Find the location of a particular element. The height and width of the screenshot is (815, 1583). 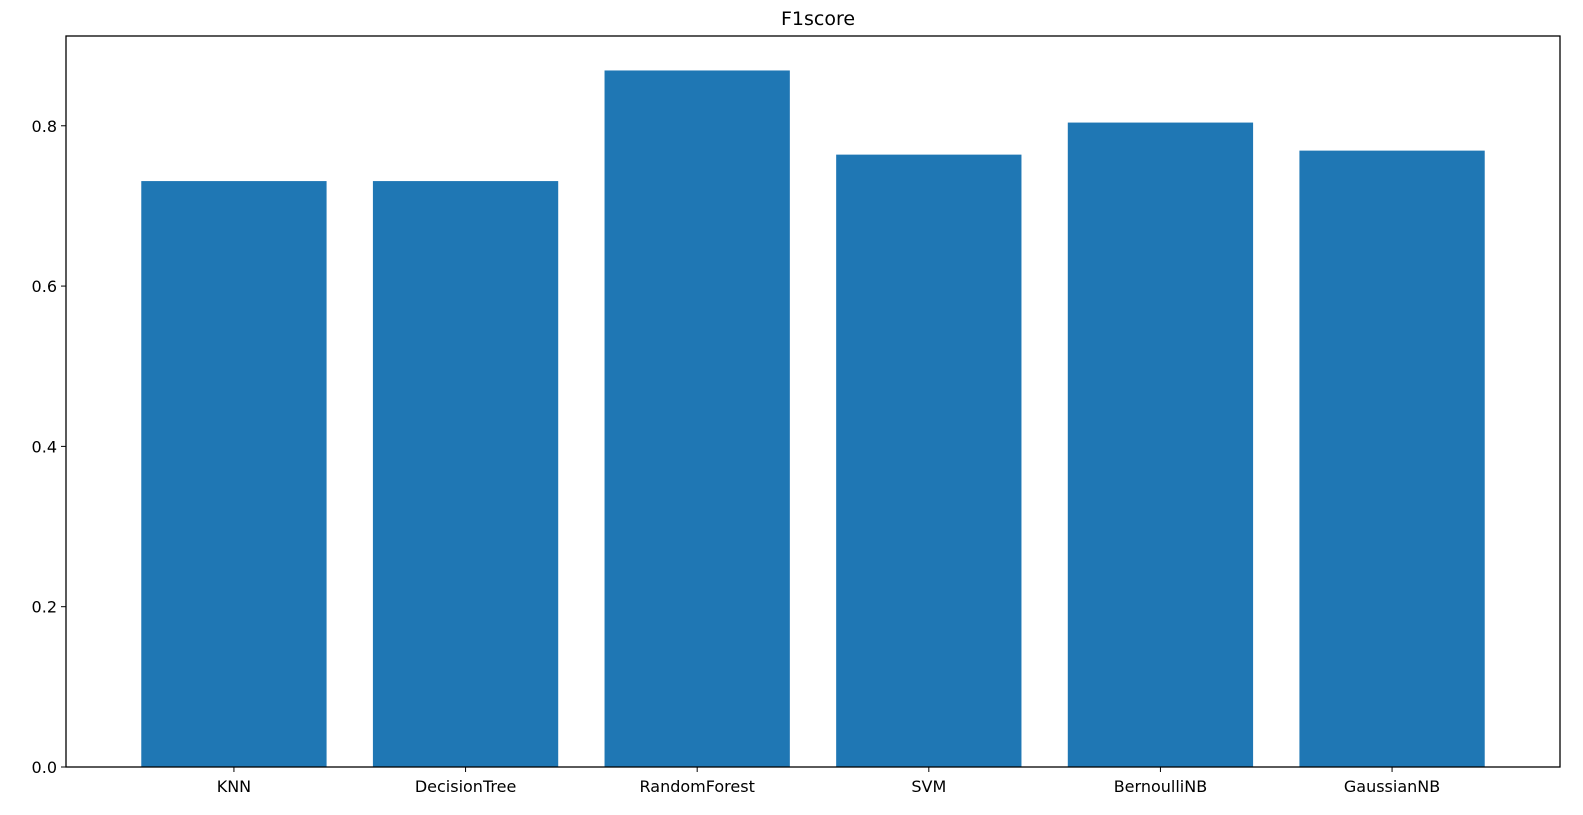

y-tick-label: 0.6 is located at coordinates (44, 286).